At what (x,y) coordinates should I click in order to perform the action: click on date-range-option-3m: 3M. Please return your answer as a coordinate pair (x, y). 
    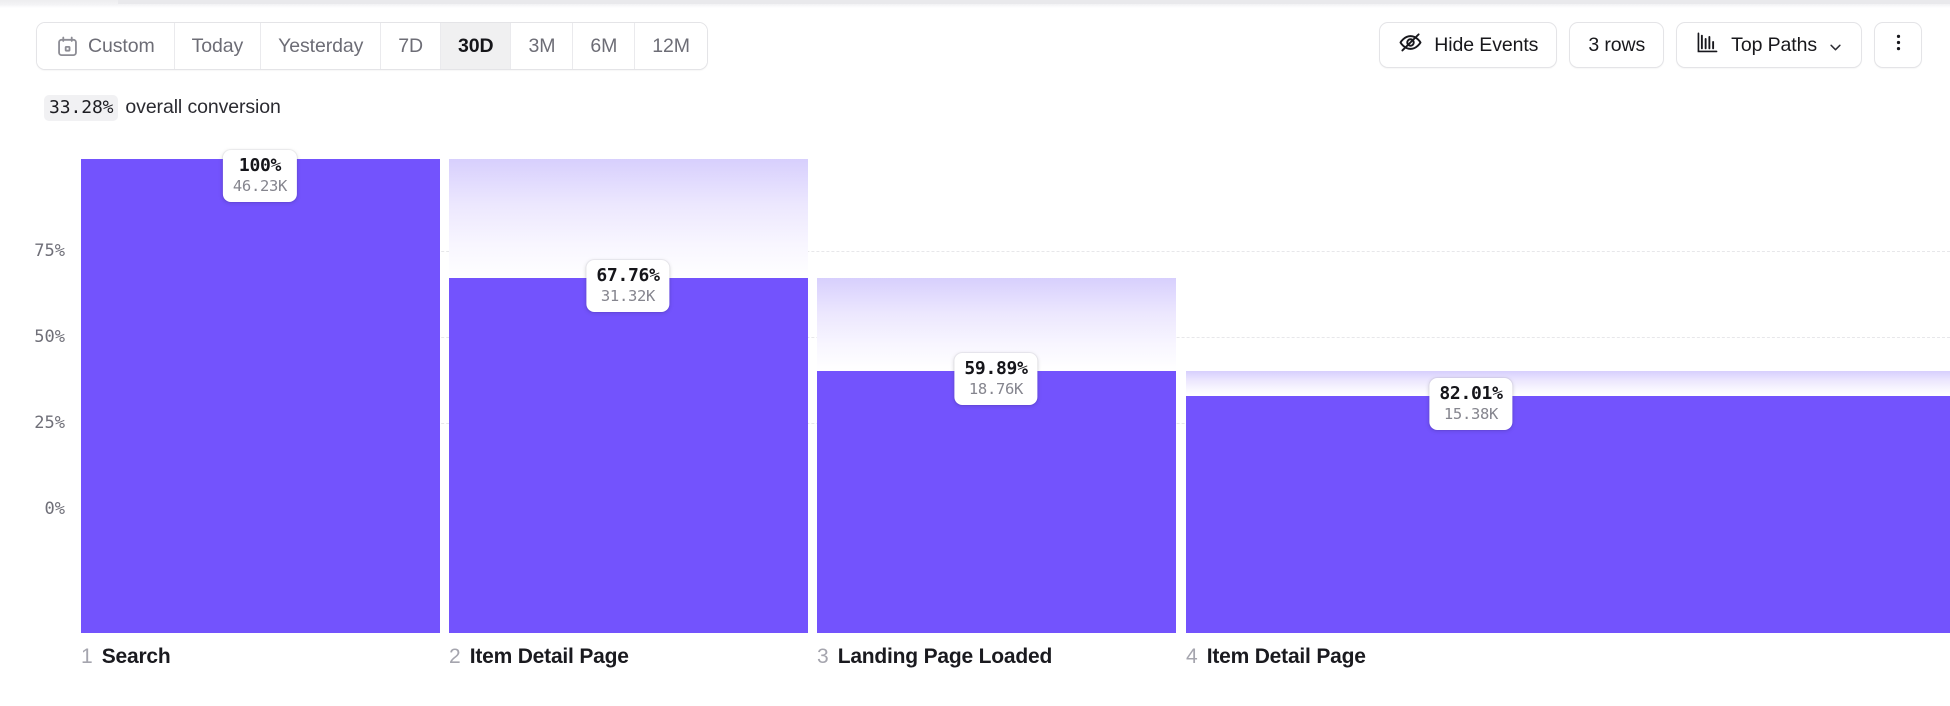
    Looking at the image, I should click on (542, 46).